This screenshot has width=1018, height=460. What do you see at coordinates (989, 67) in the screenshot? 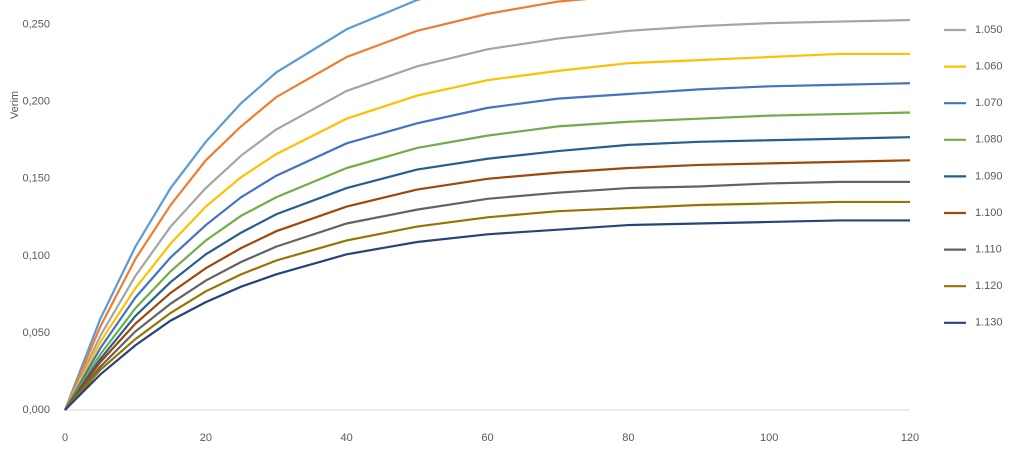
I see `legend-label: 1.060` at bounding box center [989, 67].